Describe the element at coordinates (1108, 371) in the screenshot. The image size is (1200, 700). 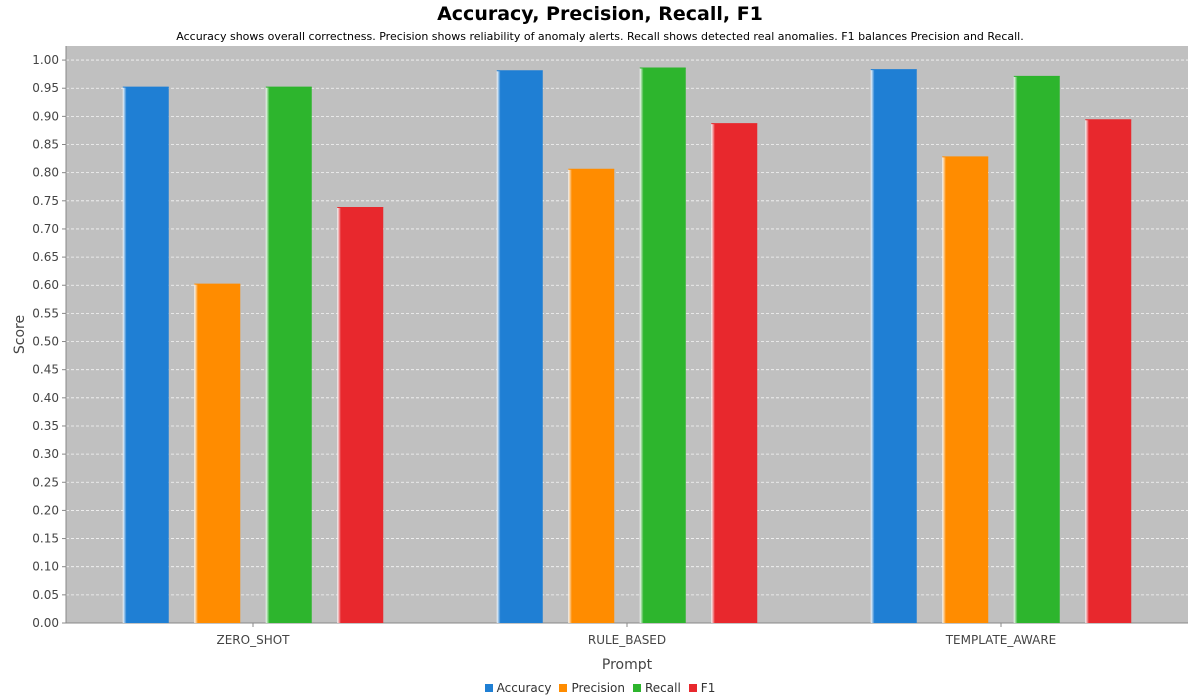
I see `bar-f1-template_aware` at that location.